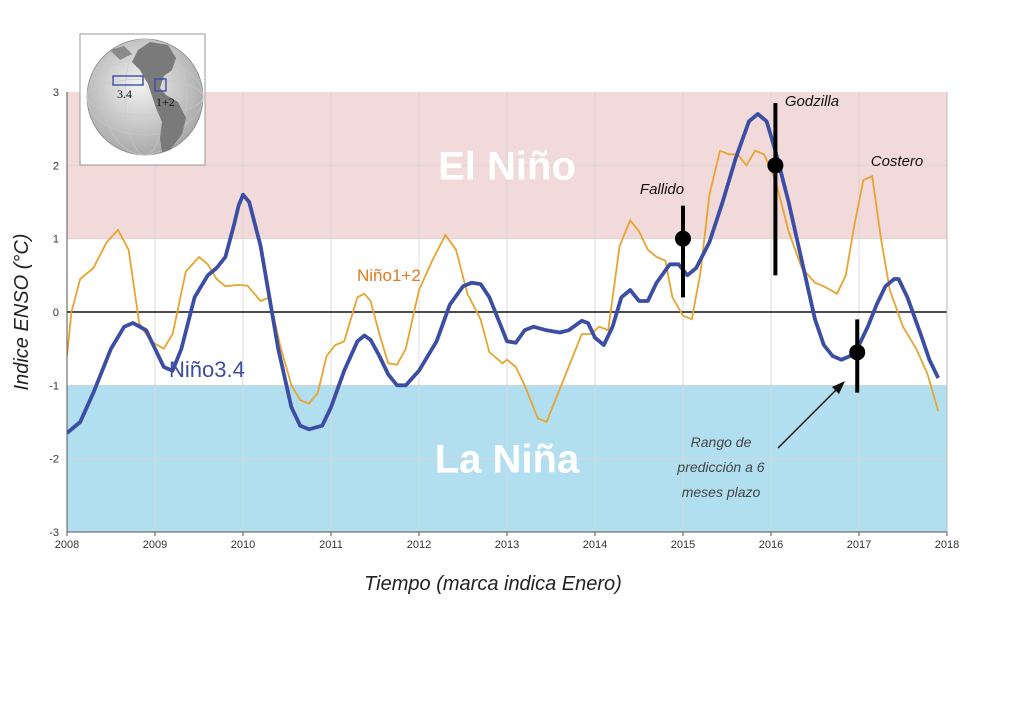 The height and width of the screenshot is (720, 1024). What do you see at coordinates (721, 492) in the screenshot?
I see `prediction-note-line-3: meses plazo` at bounding box center [721, 492].